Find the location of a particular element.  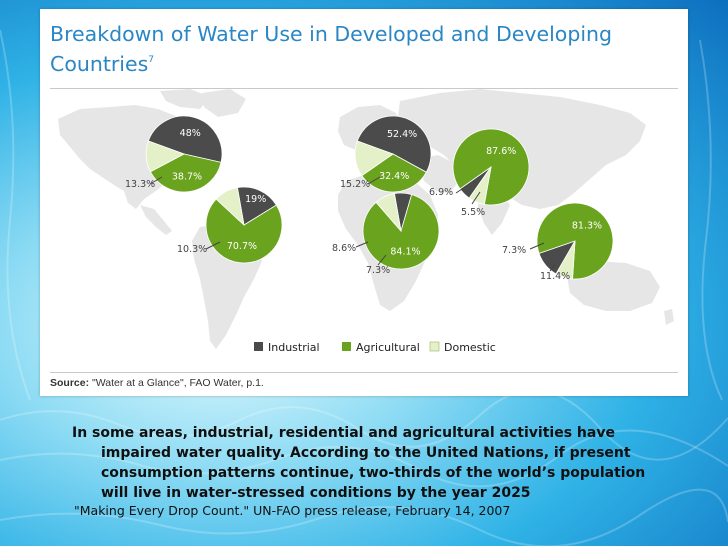

pie-label-domestic: 13.3% is located at coordinates (140, 184).